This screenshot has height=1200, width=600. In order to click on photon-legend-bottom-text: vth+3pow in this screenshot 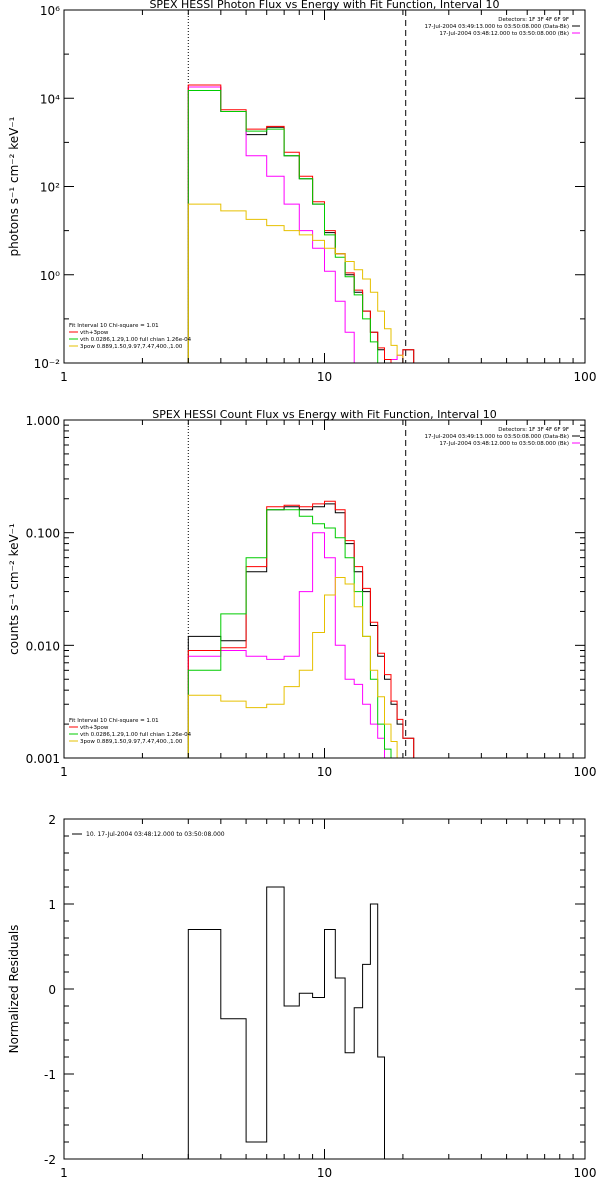, I will do `click(94, 333)`.